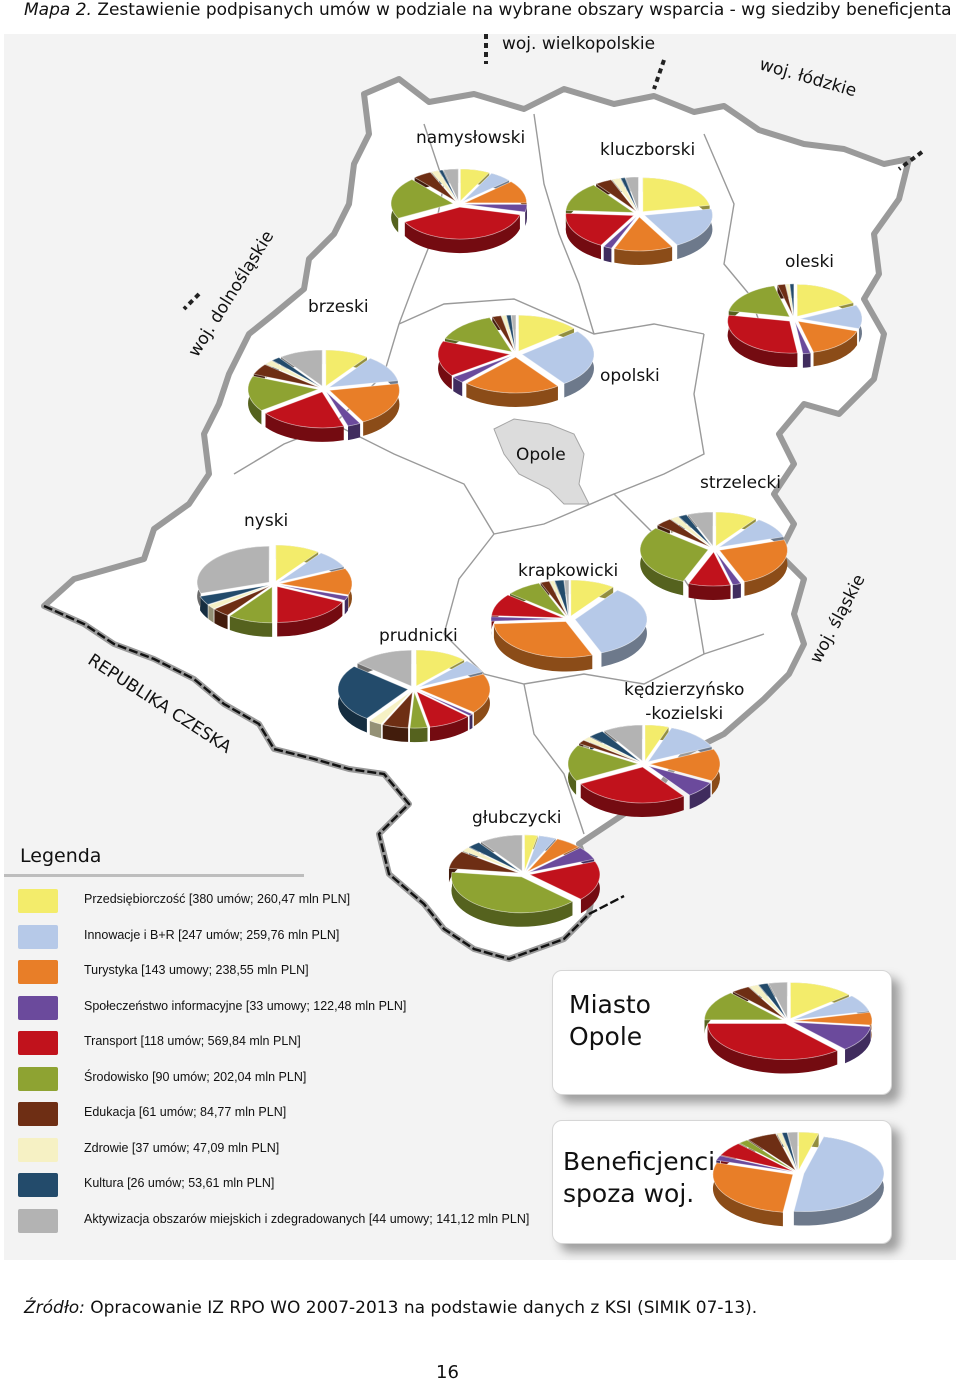 The height and width of the screenshot is (1383, 960). I want to click on label-glubczycki: głubczycki, so click(517, 818).